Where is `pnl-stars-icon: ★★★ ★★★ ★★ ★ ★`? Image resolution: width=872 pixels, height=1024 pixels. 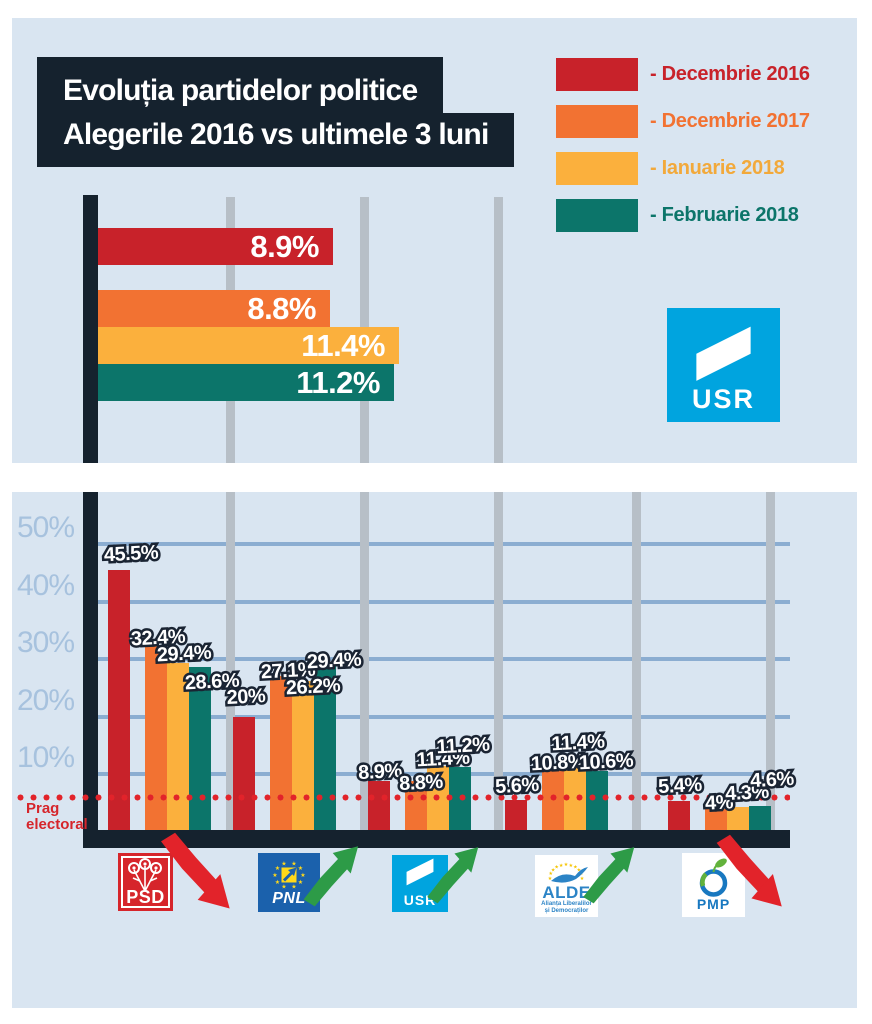
pnl-stars-icon: ★★★ ★★★ ★★ ★ ★ is located at coordinates (288, 876).